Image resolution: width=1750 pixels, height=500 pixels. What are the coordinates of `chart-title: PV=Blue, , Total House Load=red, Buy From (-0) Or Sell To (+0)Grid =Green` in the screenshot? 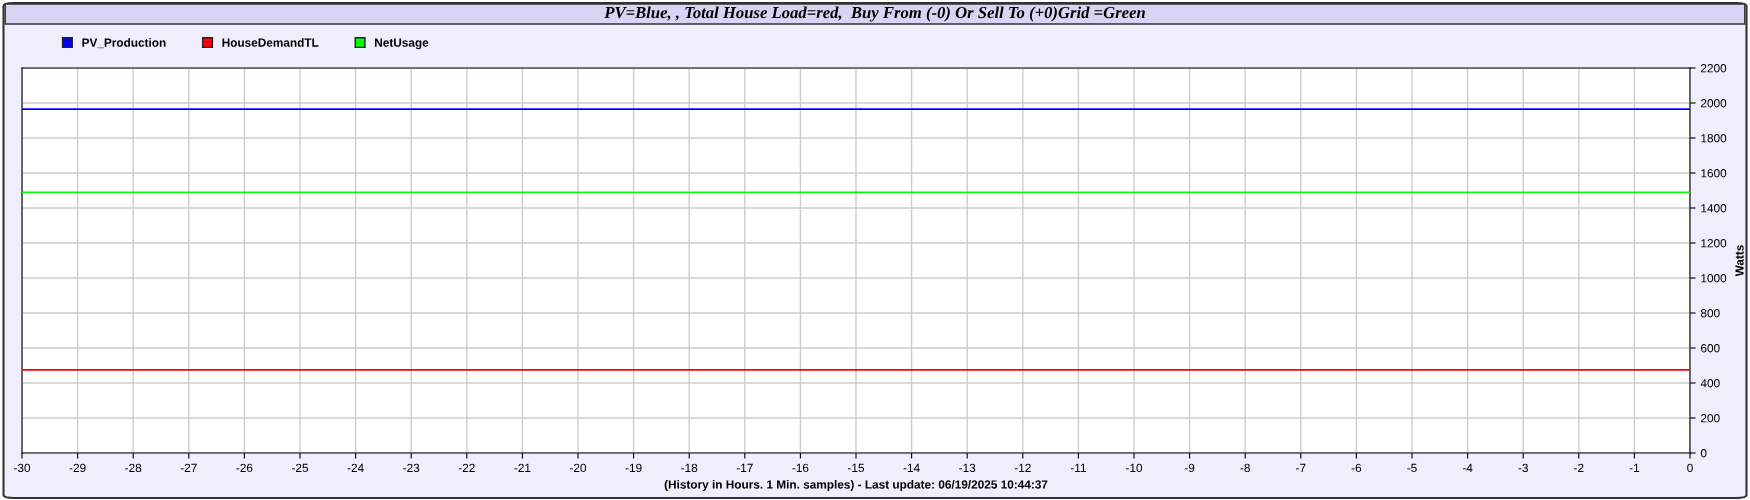 It's located at (874, 14).